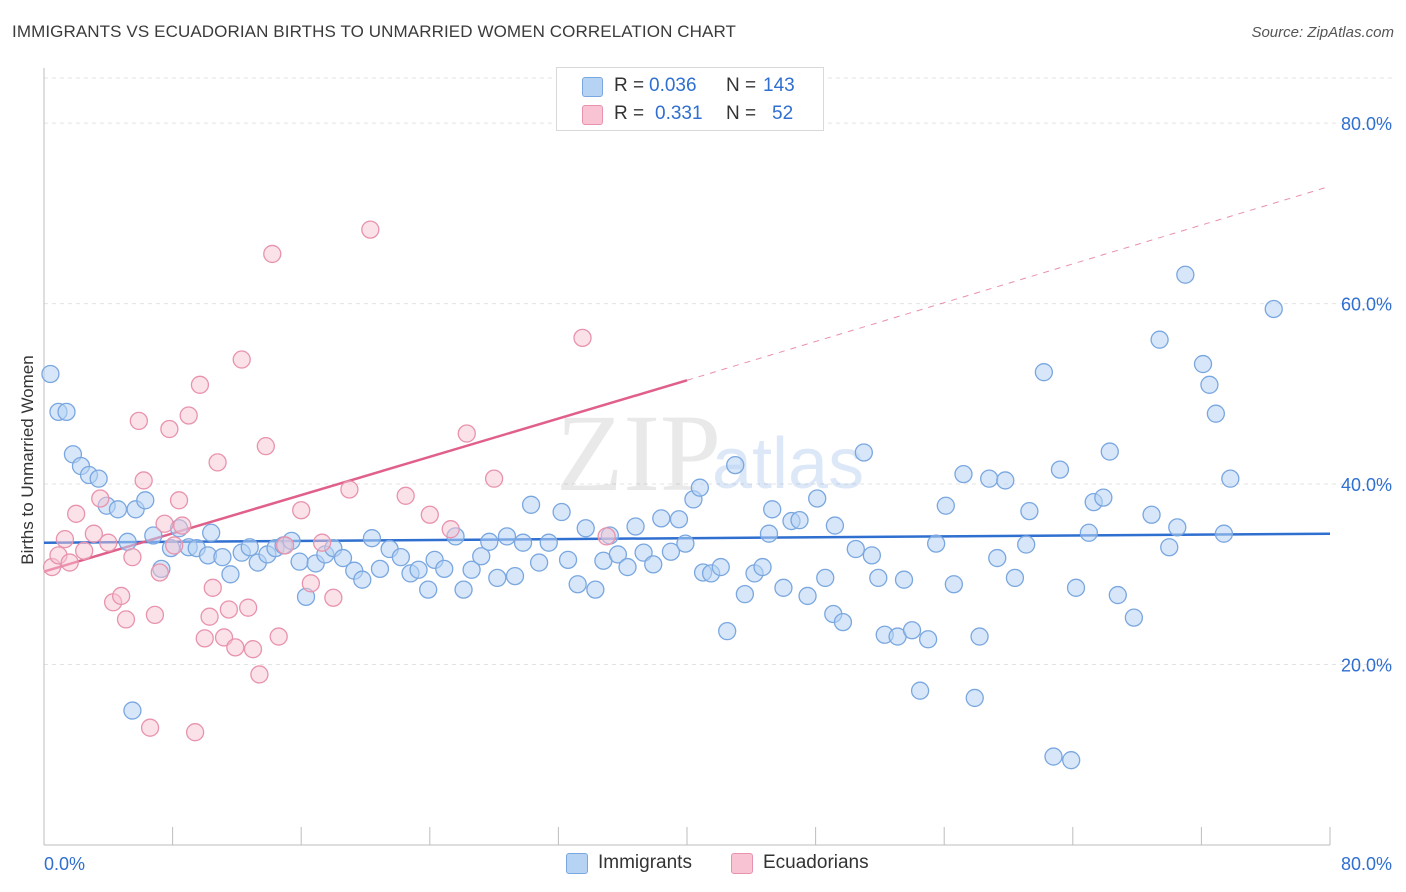 This screenshot has height=892, width=1406. What do you see at coordinates (1366, 864) in the screenshot?
I see `x-tick-label: 80.0%` at bounding box center [1366, 864].